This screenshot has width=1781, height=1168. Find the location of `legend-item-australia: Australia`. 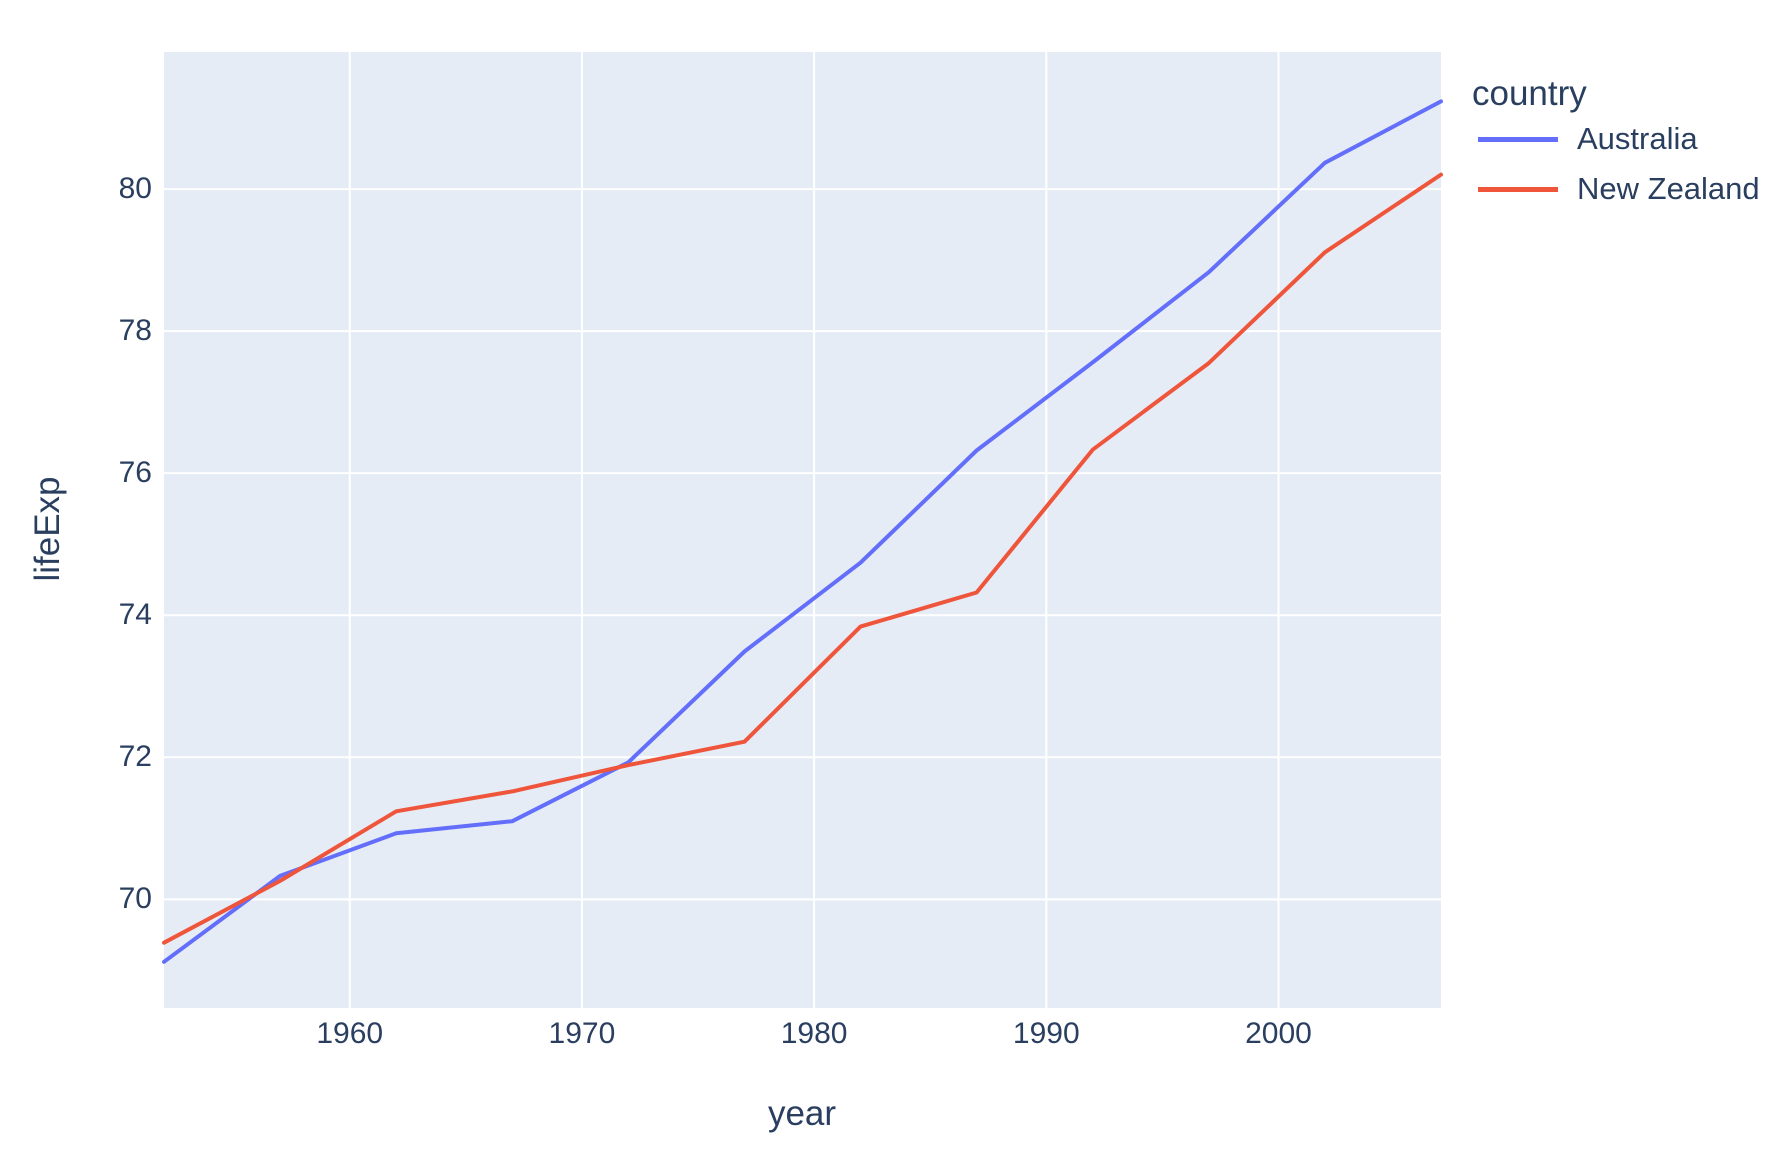

legend-item-australia: Australia is located at coordinates (1611, 139).